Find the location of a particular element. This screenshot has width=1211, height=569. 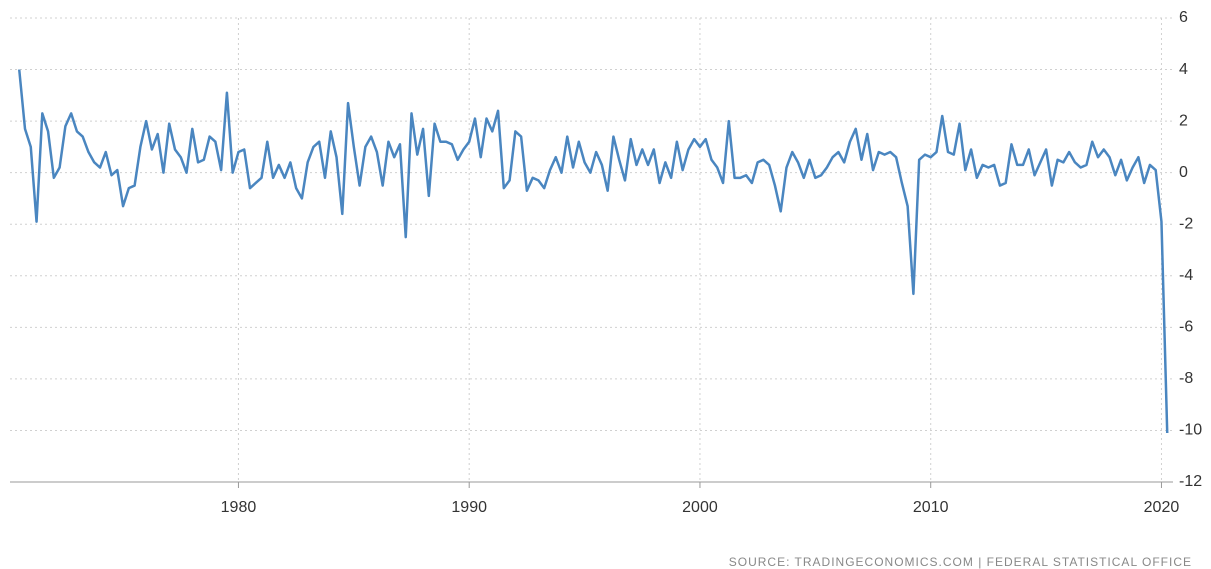

y-tick-label: -10 is located at coordinates (1190, 430).